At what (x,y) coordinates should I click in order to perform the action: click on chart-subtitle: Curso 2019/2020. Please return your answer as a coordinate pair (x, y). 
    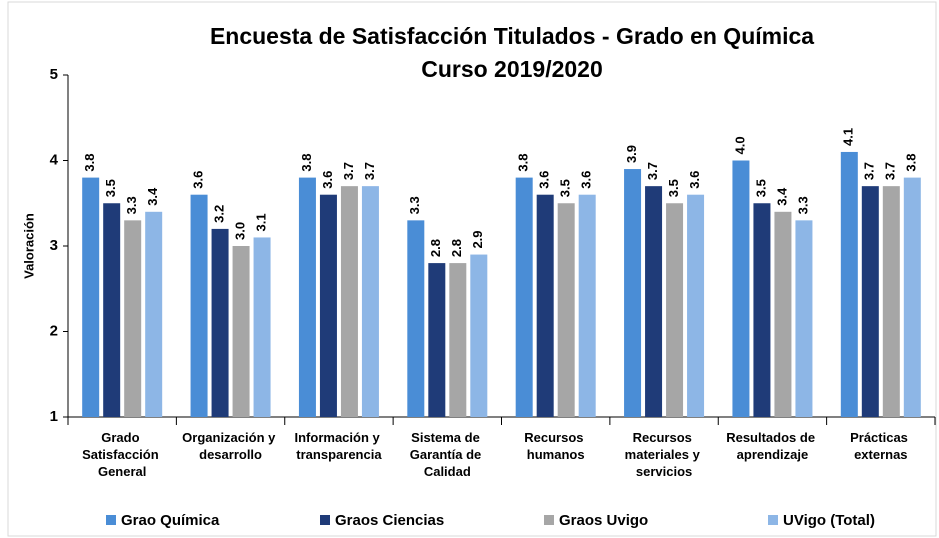
    Looking at the image, I should click on (512, 69).